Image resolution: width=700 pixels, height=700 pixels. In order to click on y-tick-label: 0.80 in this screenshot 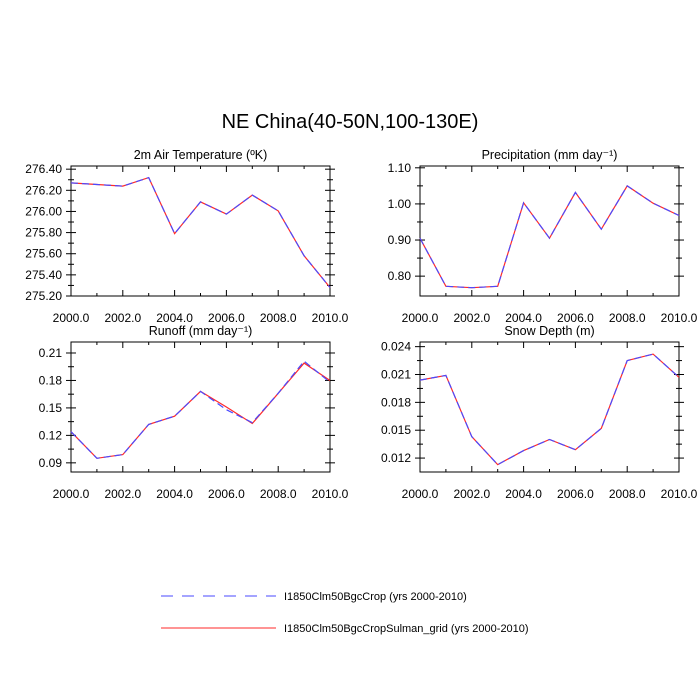, I will do `click(400, 276)`.